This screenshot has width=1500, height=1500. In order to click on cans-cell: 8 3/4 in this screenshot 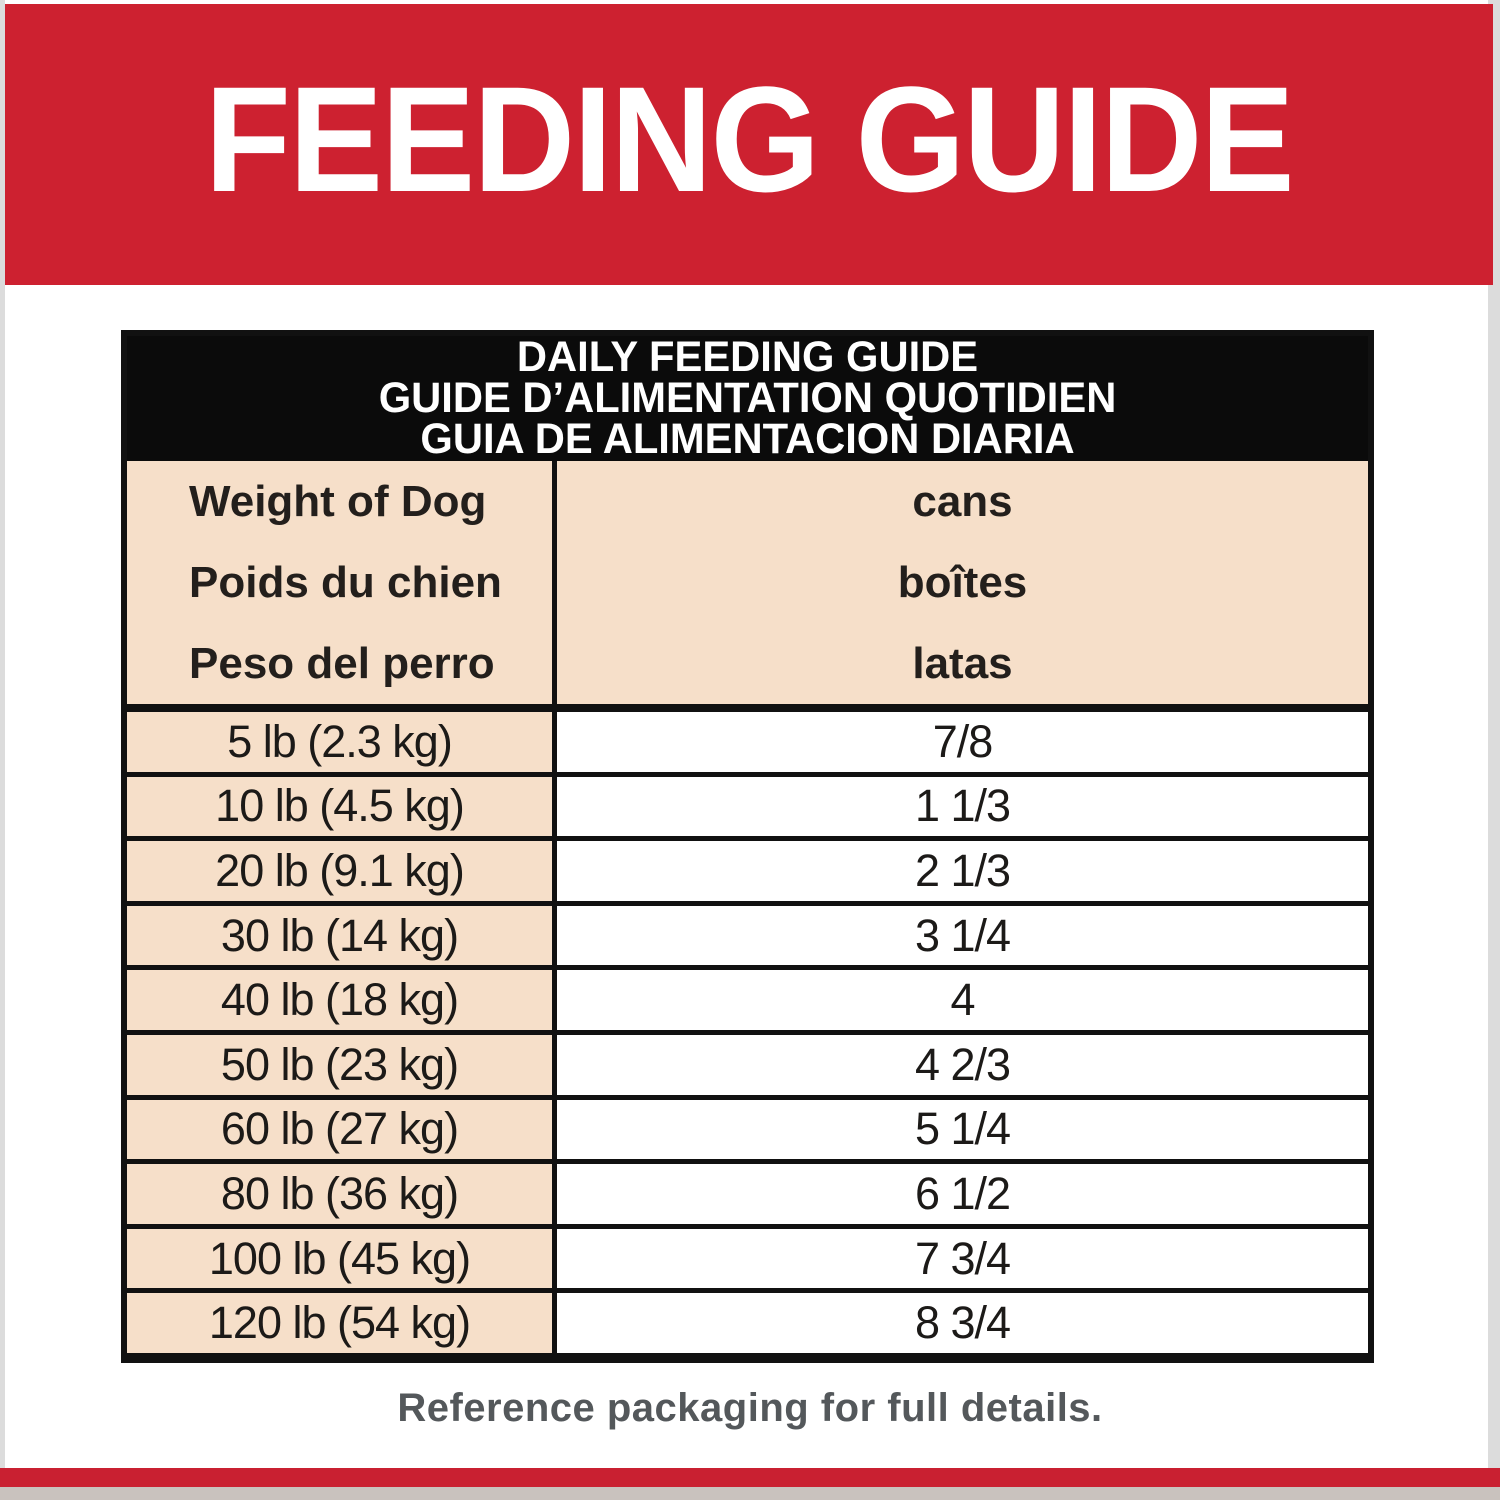, I will do `click(962, 1323)`.